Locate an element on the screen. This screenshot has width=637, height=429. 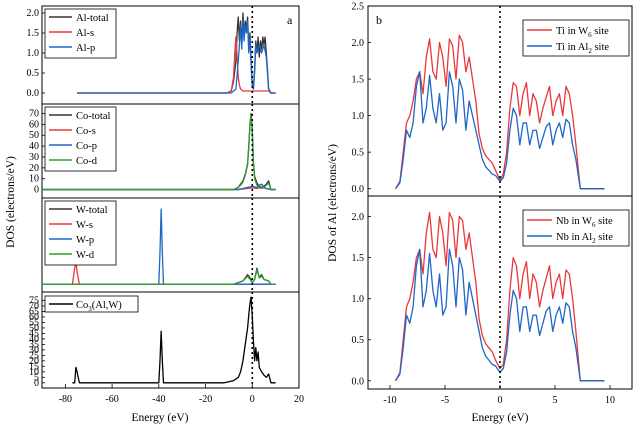
left-ytick-label: 1.5 is located at coordinates (33, 33).